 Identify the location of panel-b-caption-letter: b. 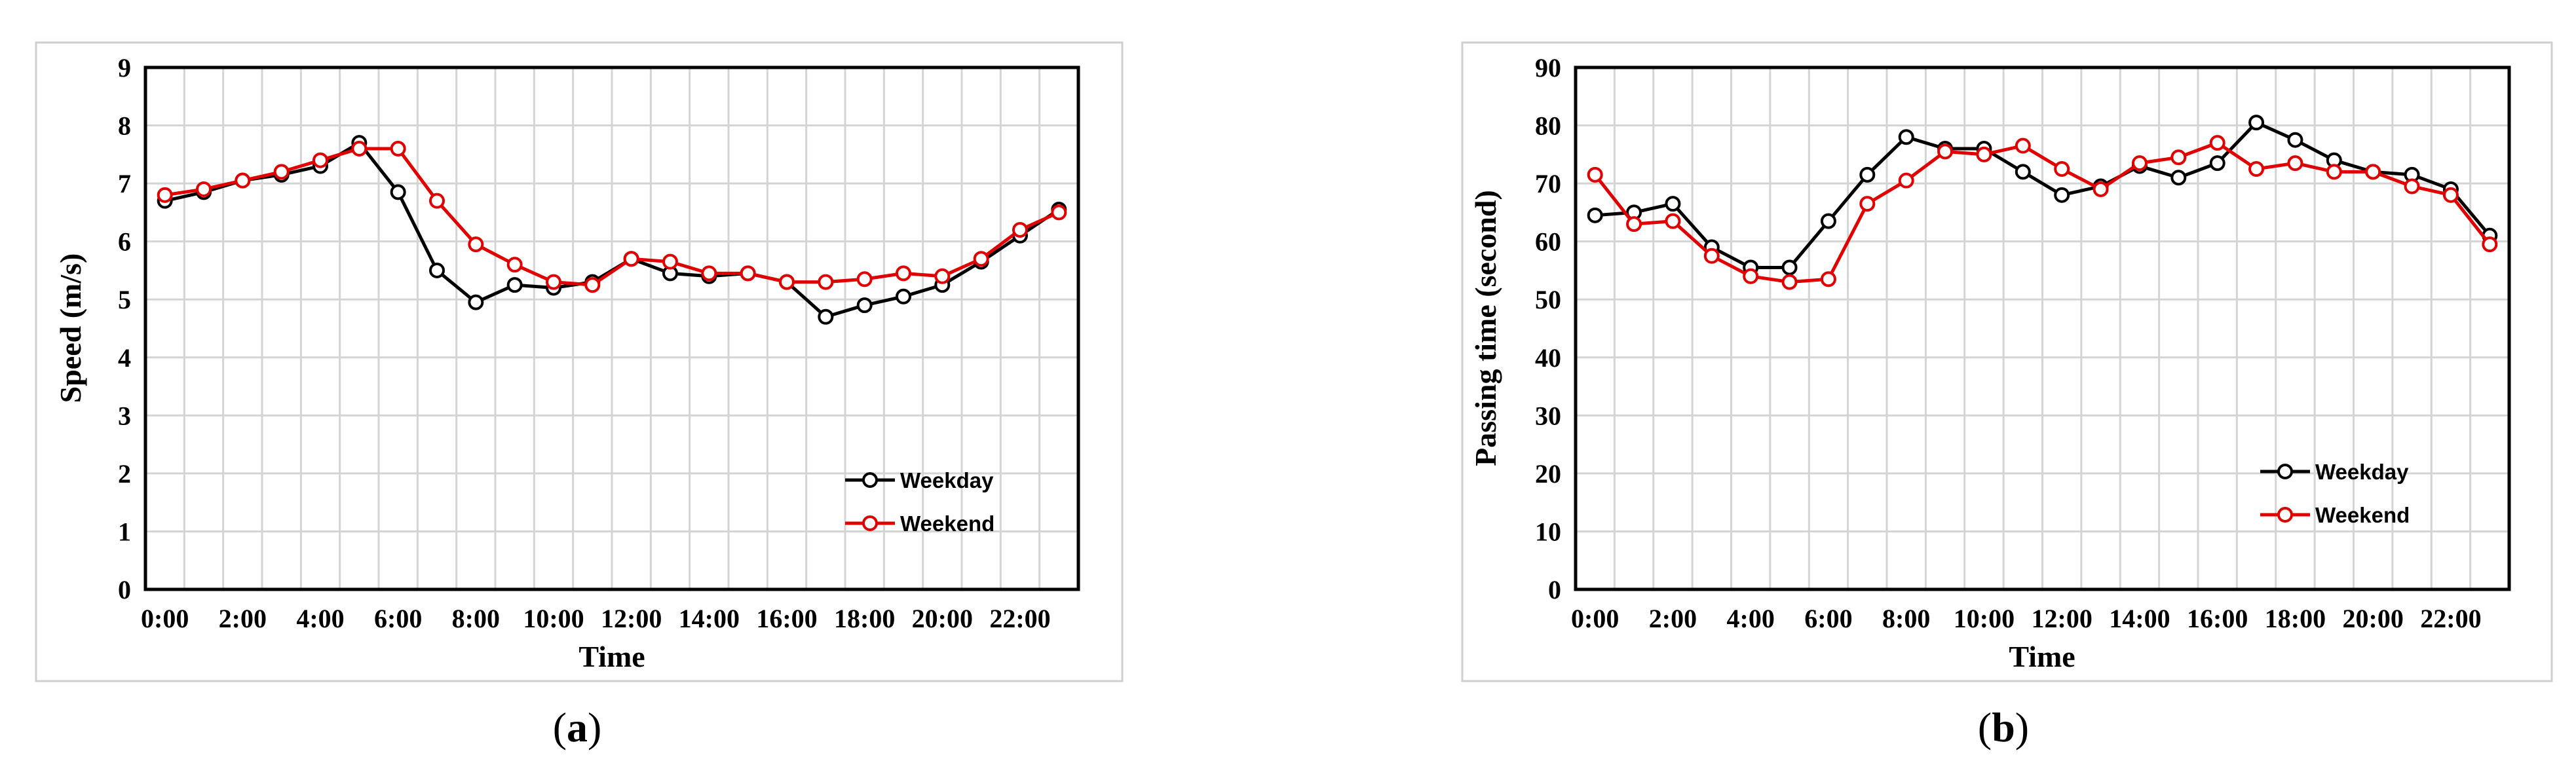
(2003, 727).